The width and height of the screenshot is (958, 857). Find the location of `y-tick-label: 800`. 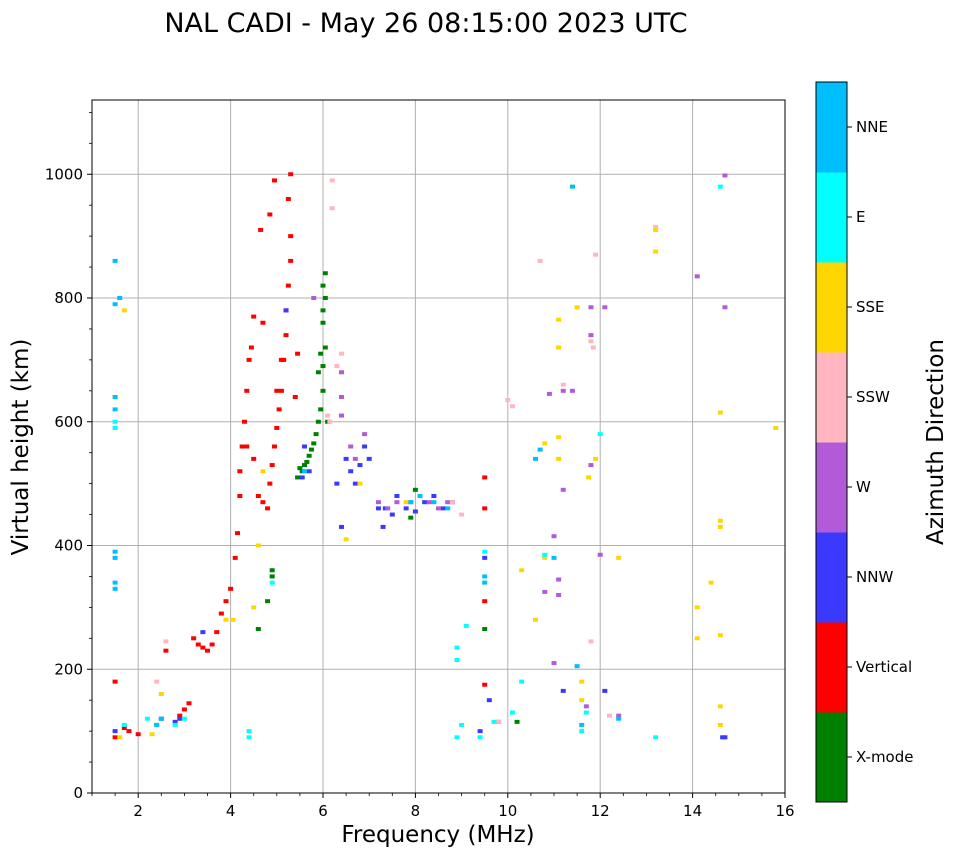

y-tick-label: 800 is located at coordinates (68, 298).